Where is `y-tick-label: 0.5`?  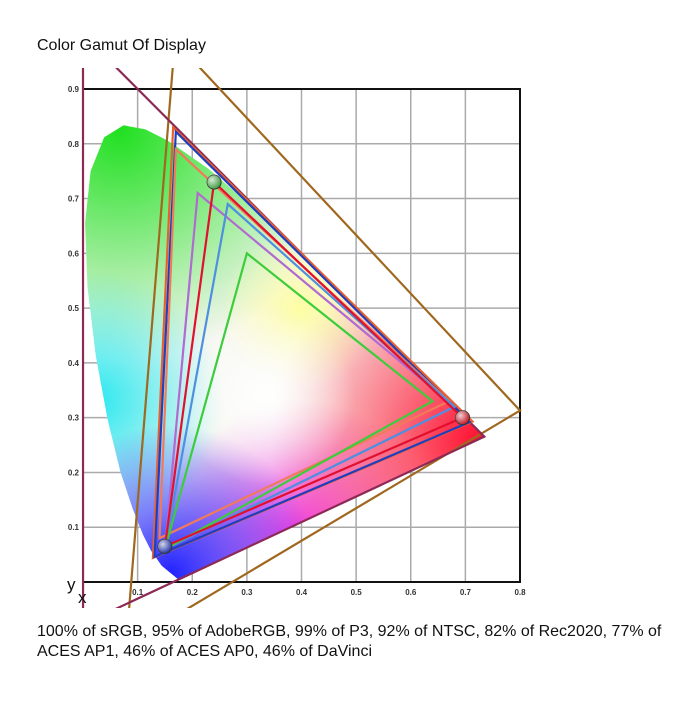 y-tick-label: 0.5 is located at coordinates (74, 308).